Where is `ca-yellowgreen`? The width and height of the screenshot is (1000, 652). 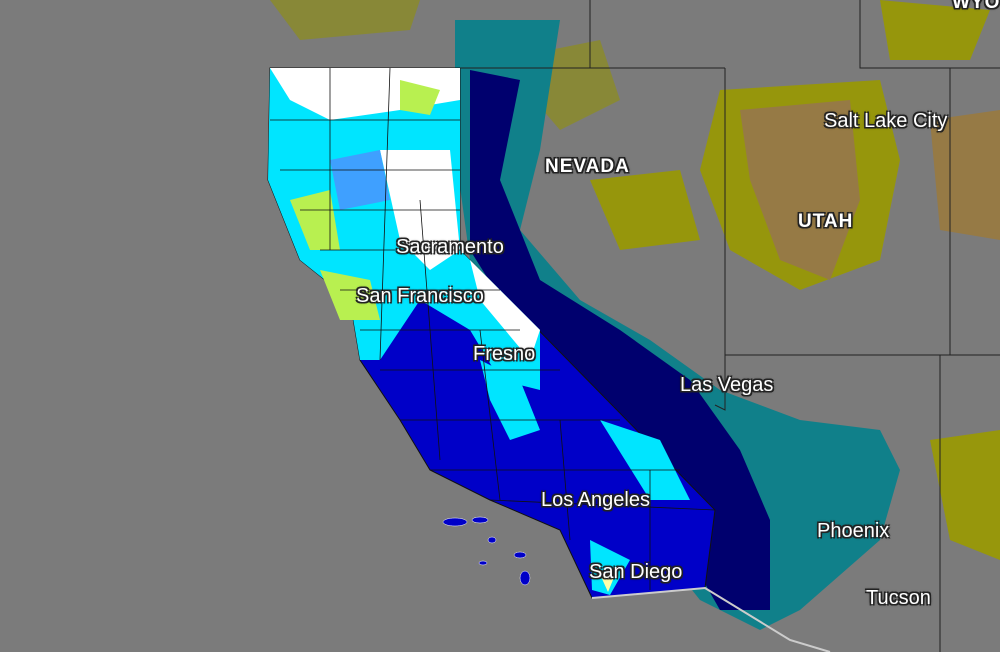
ca-yellowgreen is located at coordinates (365, 200).